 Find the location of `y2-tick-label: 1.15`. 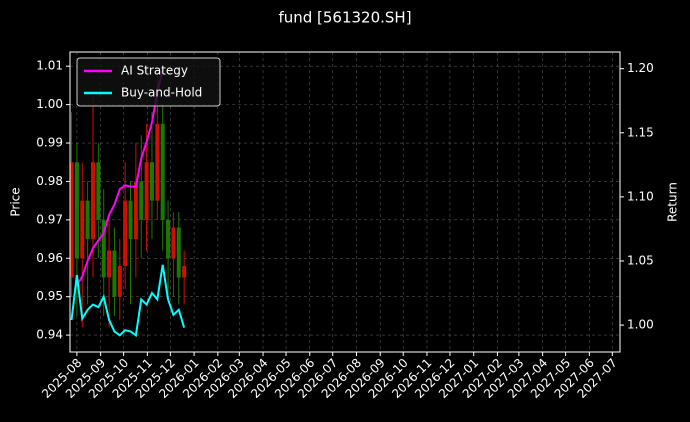

y2-tick-label: 1.15 is located at coordinates (640, 132).